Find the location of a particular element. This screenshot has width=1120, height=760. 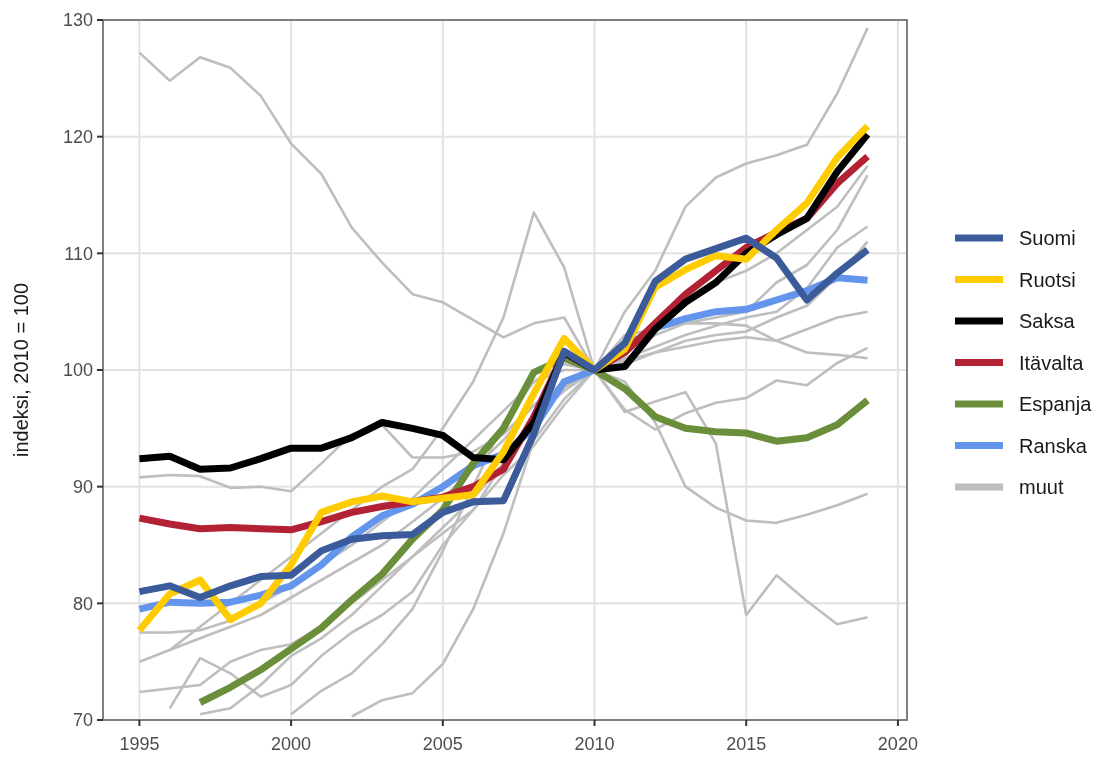

y-tick-label: 80 is located at coordinates (82, 603).